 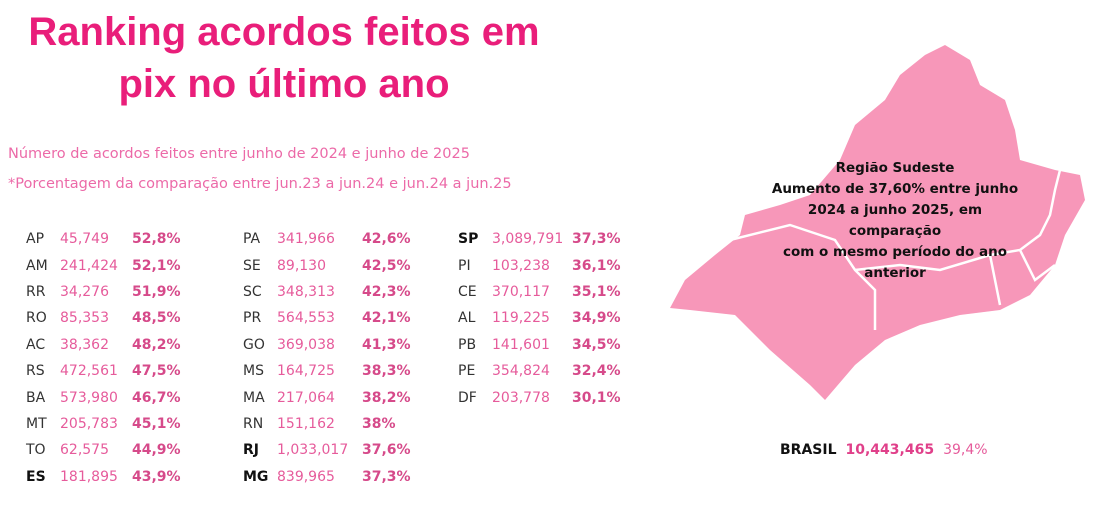 I want to click on state-pct: 43,9%, so click(x=156, y=476).